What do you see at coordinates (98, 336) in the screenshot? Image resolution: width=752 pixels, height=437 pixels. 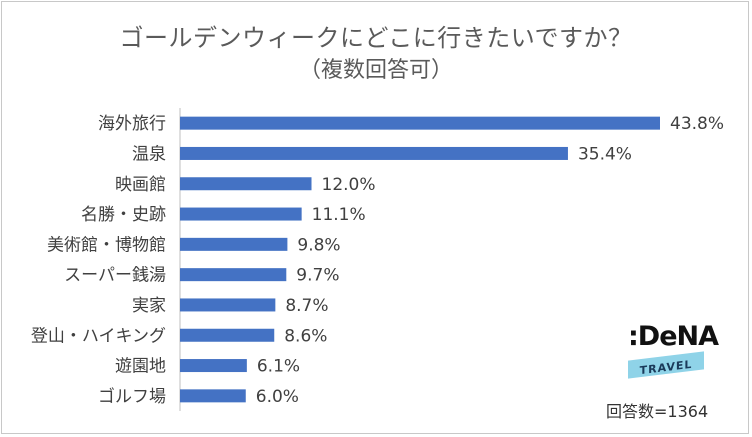 I see `category-label: 登山・ハイキング` at bounding box center [98, 336].